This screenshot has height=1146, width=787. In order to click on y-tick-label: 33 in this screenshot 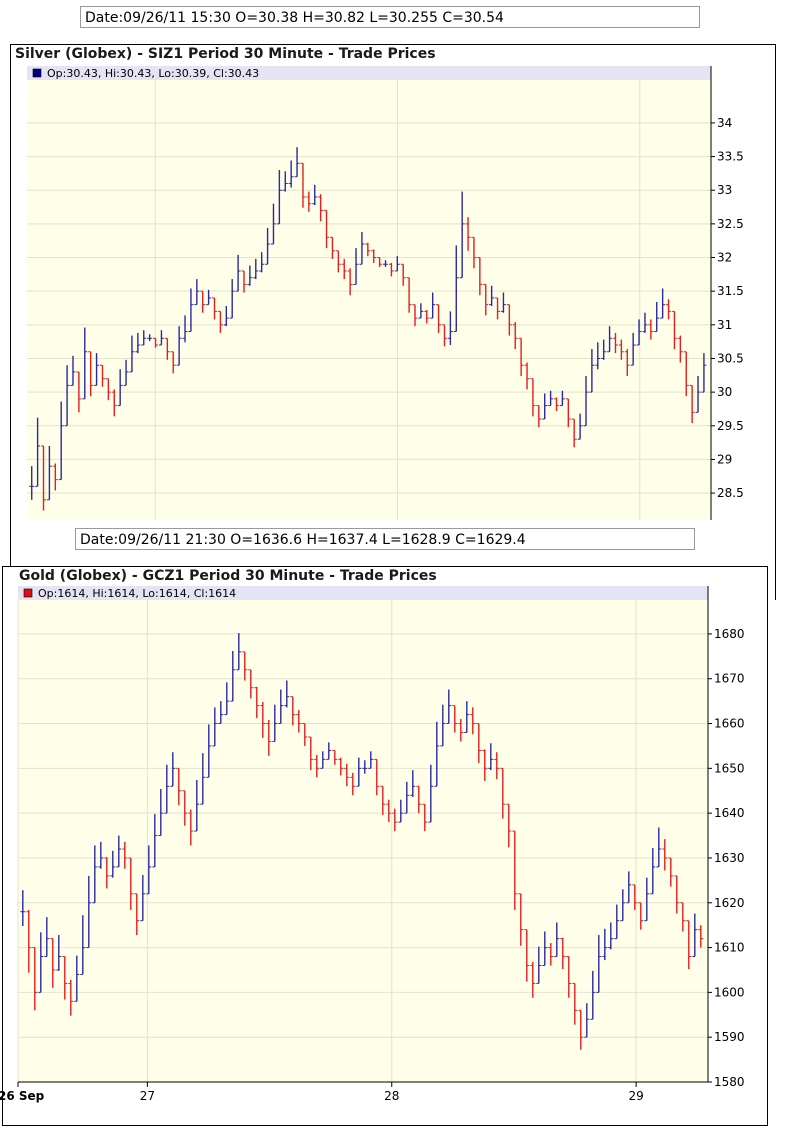, I will do `click(724, 190)`.